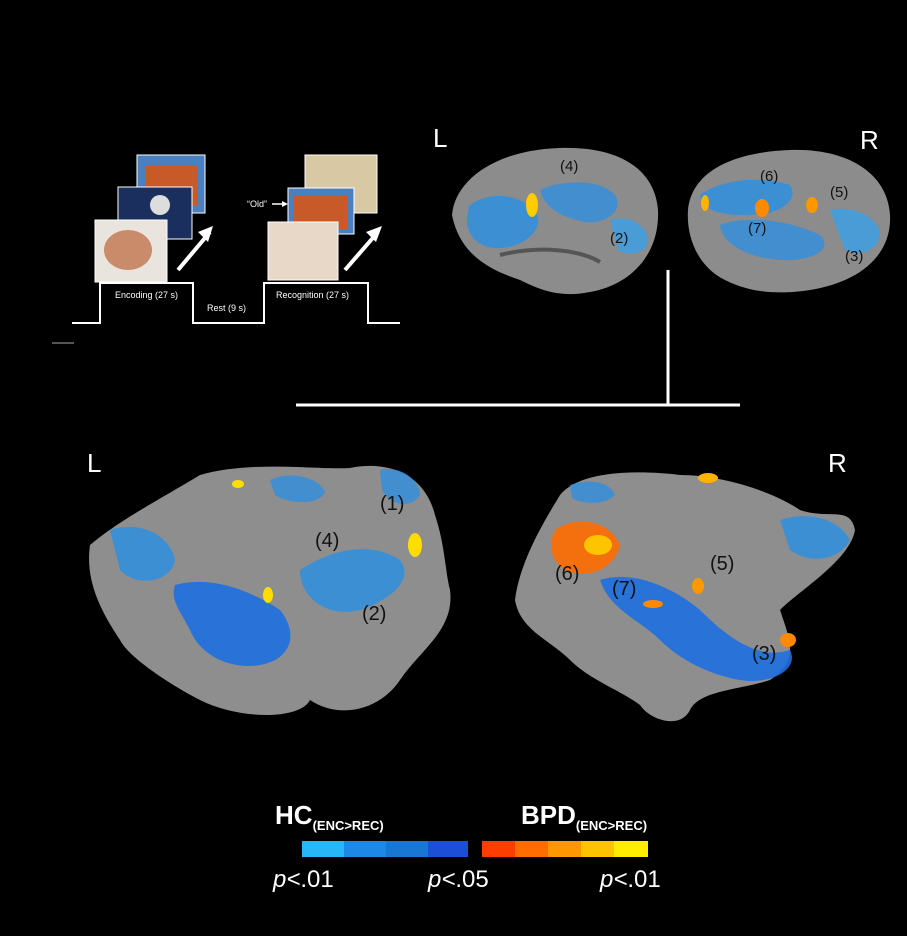  Describe the element at coordinates (854, 256) in the screenshot. I see `lat-right-region-3: (3)` at that location.